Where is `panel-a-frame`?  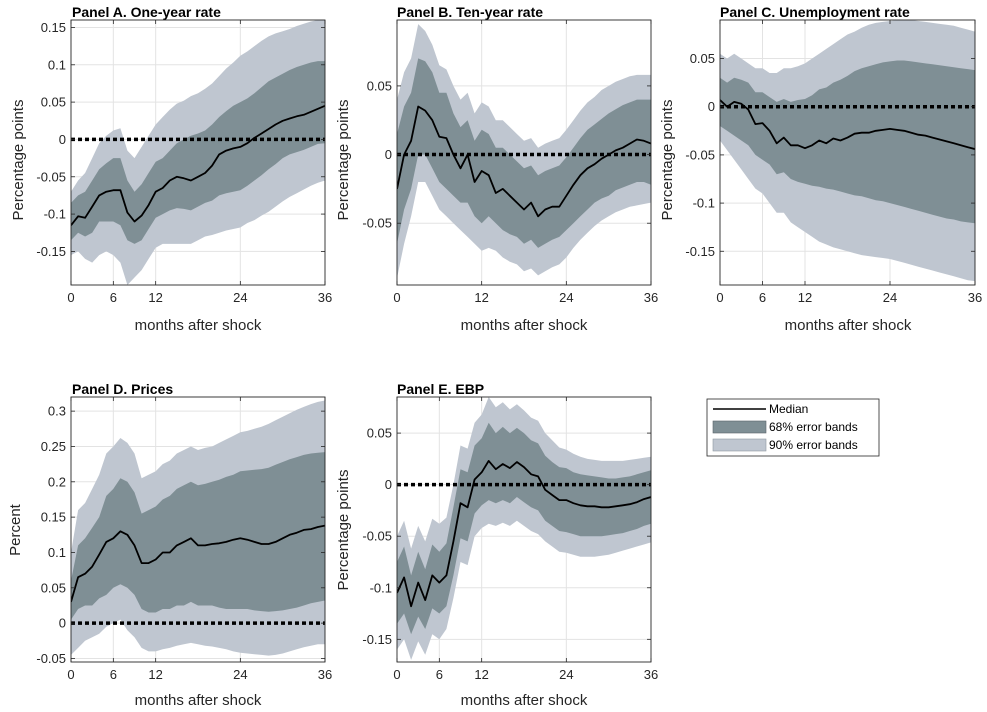 panel-a-frame is located at coordinates (198, 152).